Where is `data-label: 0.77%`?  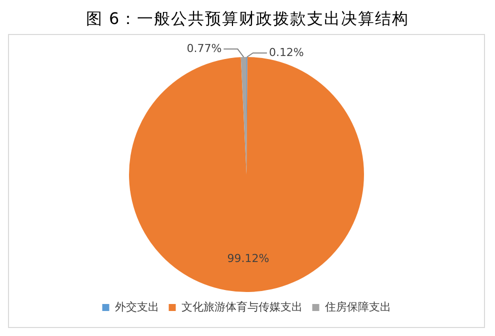 data-label: 0.77% is located at coordinates (204, 48).